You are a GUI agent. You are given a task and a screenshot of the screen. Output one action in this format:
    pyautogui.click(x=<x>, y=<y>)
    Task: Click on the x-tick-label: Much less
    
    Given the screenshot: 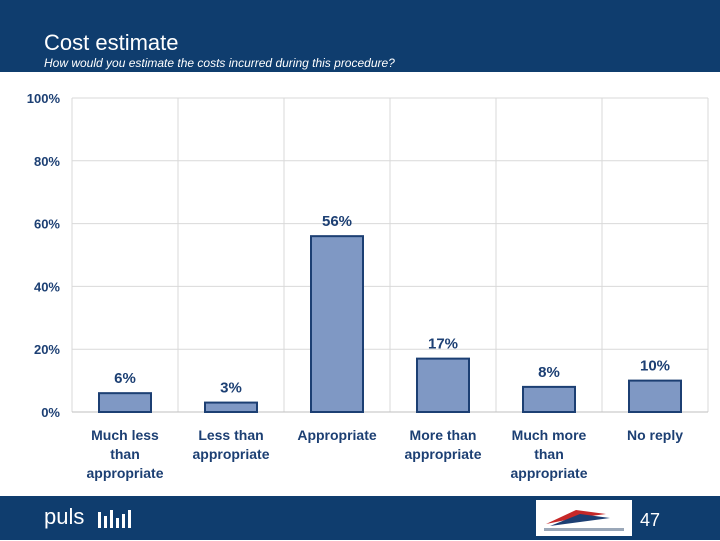 What is the action you would take?
    pyautogui.click(x=125, y=435)
    